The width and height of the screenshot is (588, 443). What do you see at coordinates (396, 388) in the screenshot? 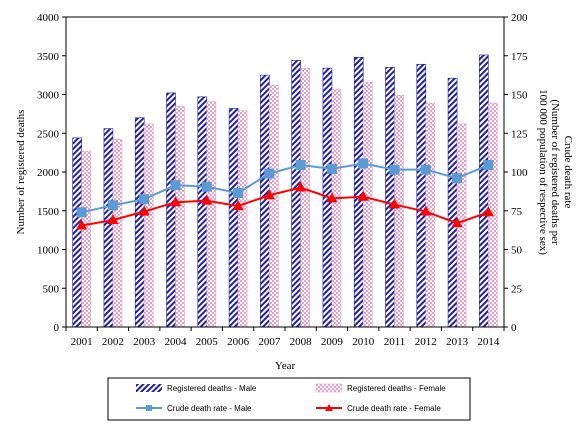
I see `legend-label-female-bar: Registered deaths - Female` at bounding box center [396, 388].